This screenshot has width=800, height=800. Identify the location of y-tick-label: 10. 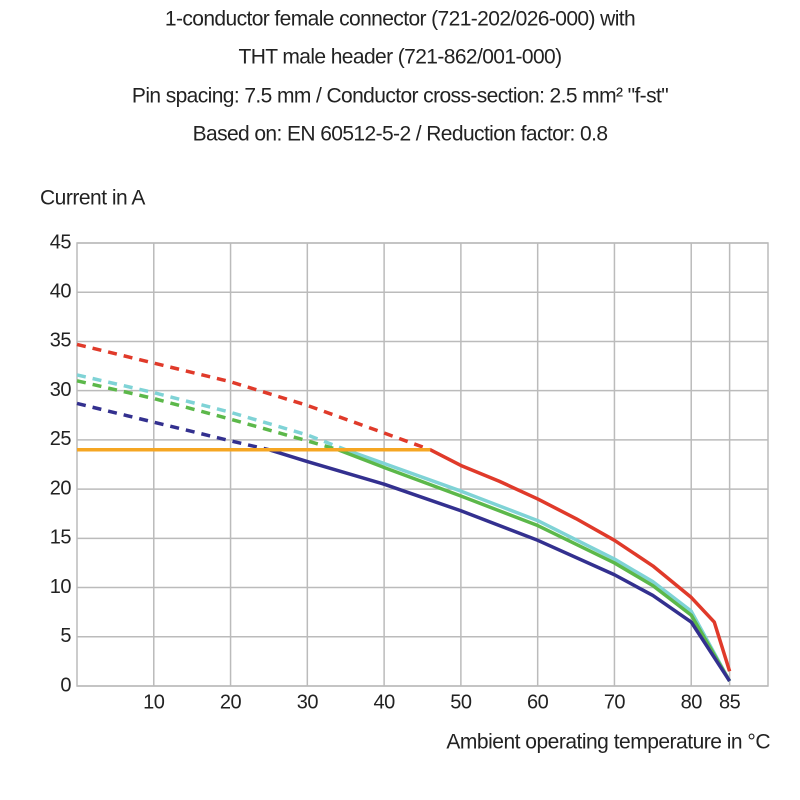
(61, 587).